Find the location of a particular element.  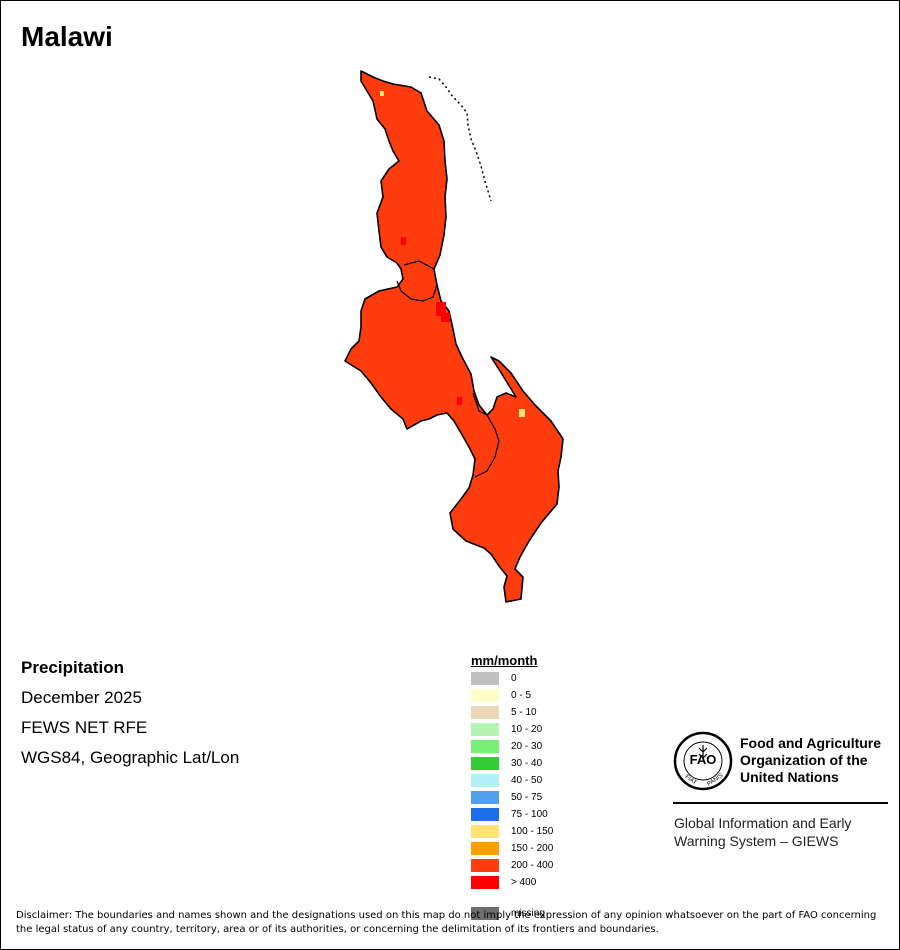

branding-divider is located at coordinates (780, 803).